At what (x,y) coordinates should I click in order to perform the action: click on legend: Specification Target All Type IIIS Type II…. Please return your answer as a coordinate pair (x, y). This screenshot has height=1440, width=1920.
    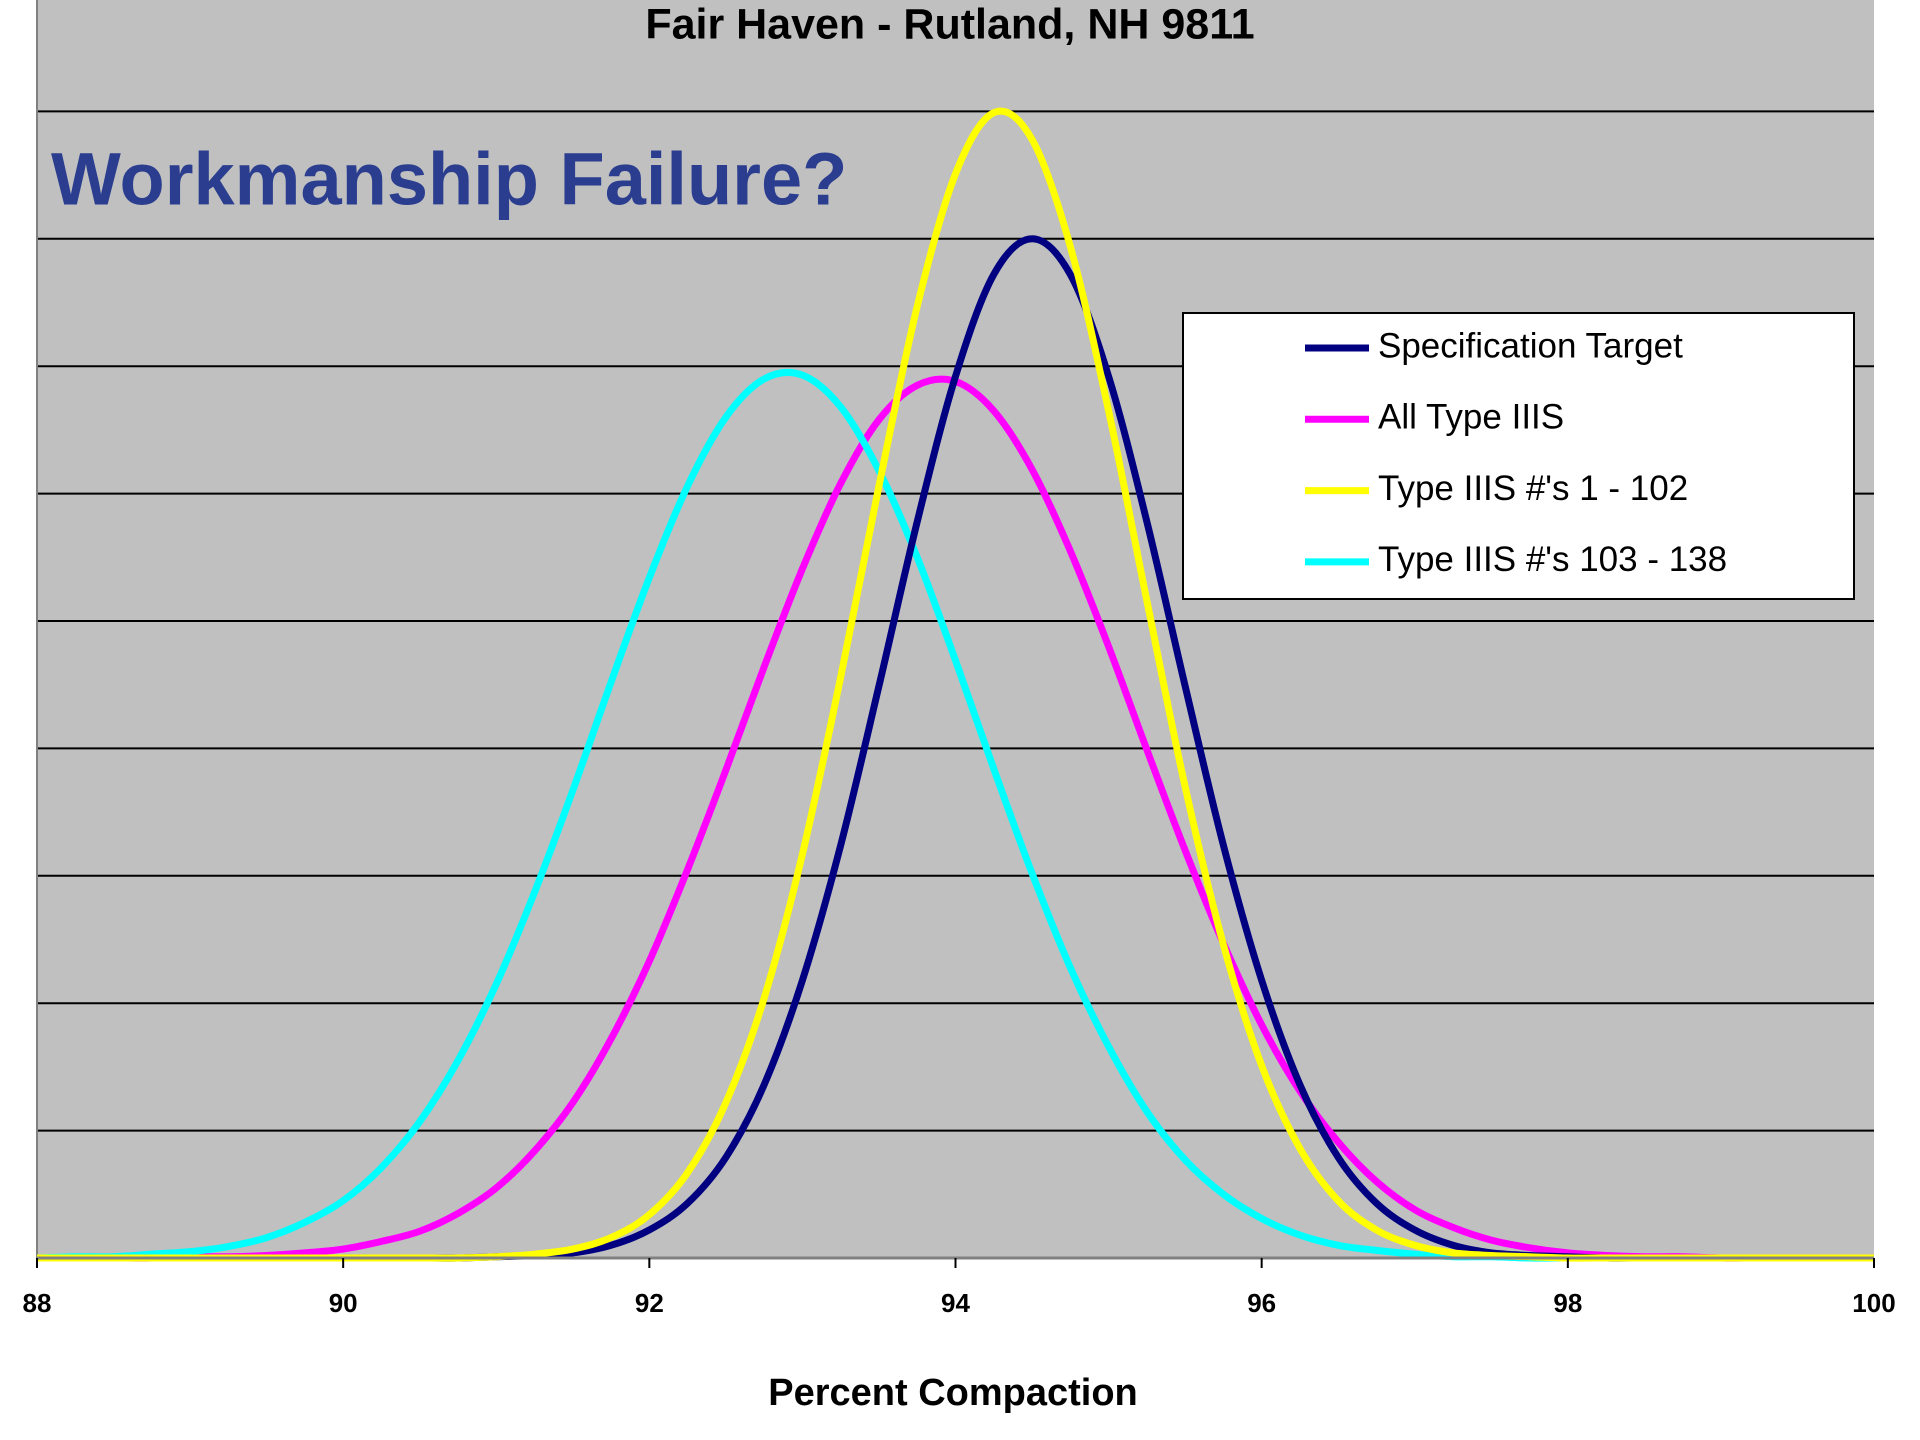
    Looking at the image, I should click on (1518, 456).